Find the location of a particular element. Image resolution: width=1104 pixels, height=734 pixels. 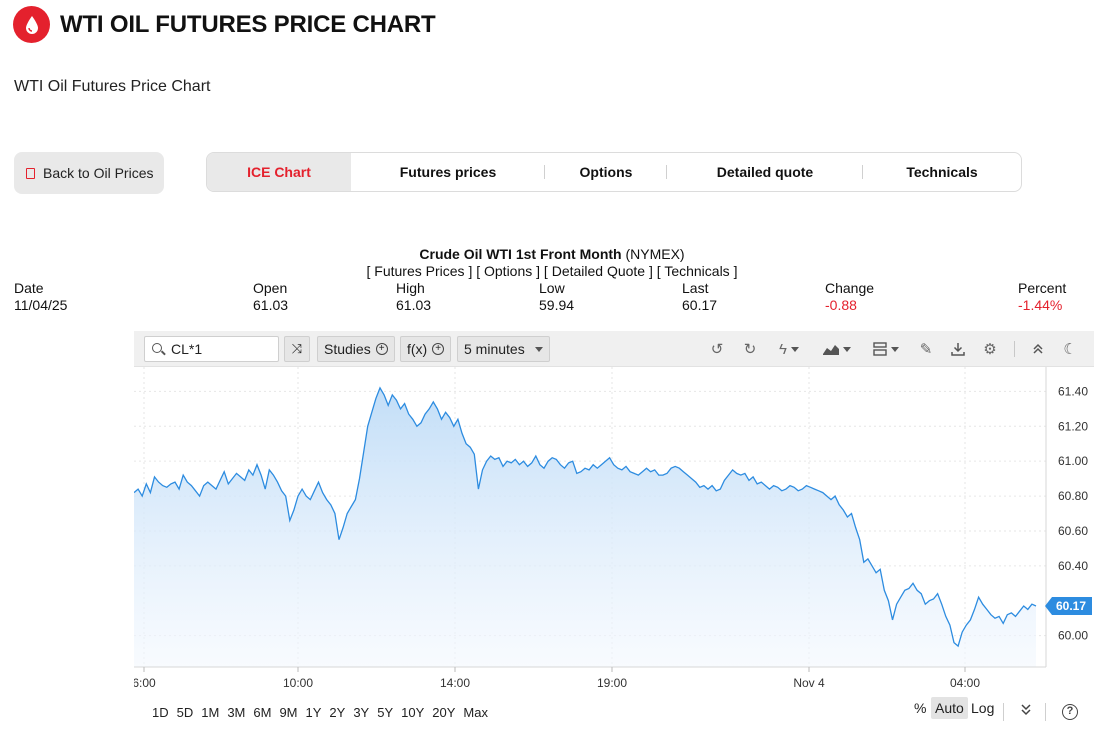

tab-detailed-quote: Detailed quote is located at coordinates (765, 172).